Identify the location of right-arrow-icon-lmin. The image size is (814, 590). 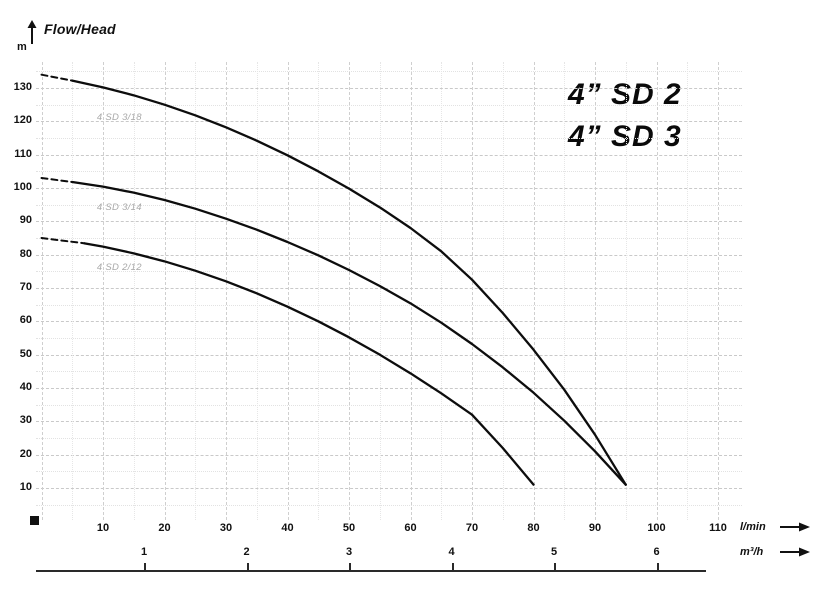
(795, 527).